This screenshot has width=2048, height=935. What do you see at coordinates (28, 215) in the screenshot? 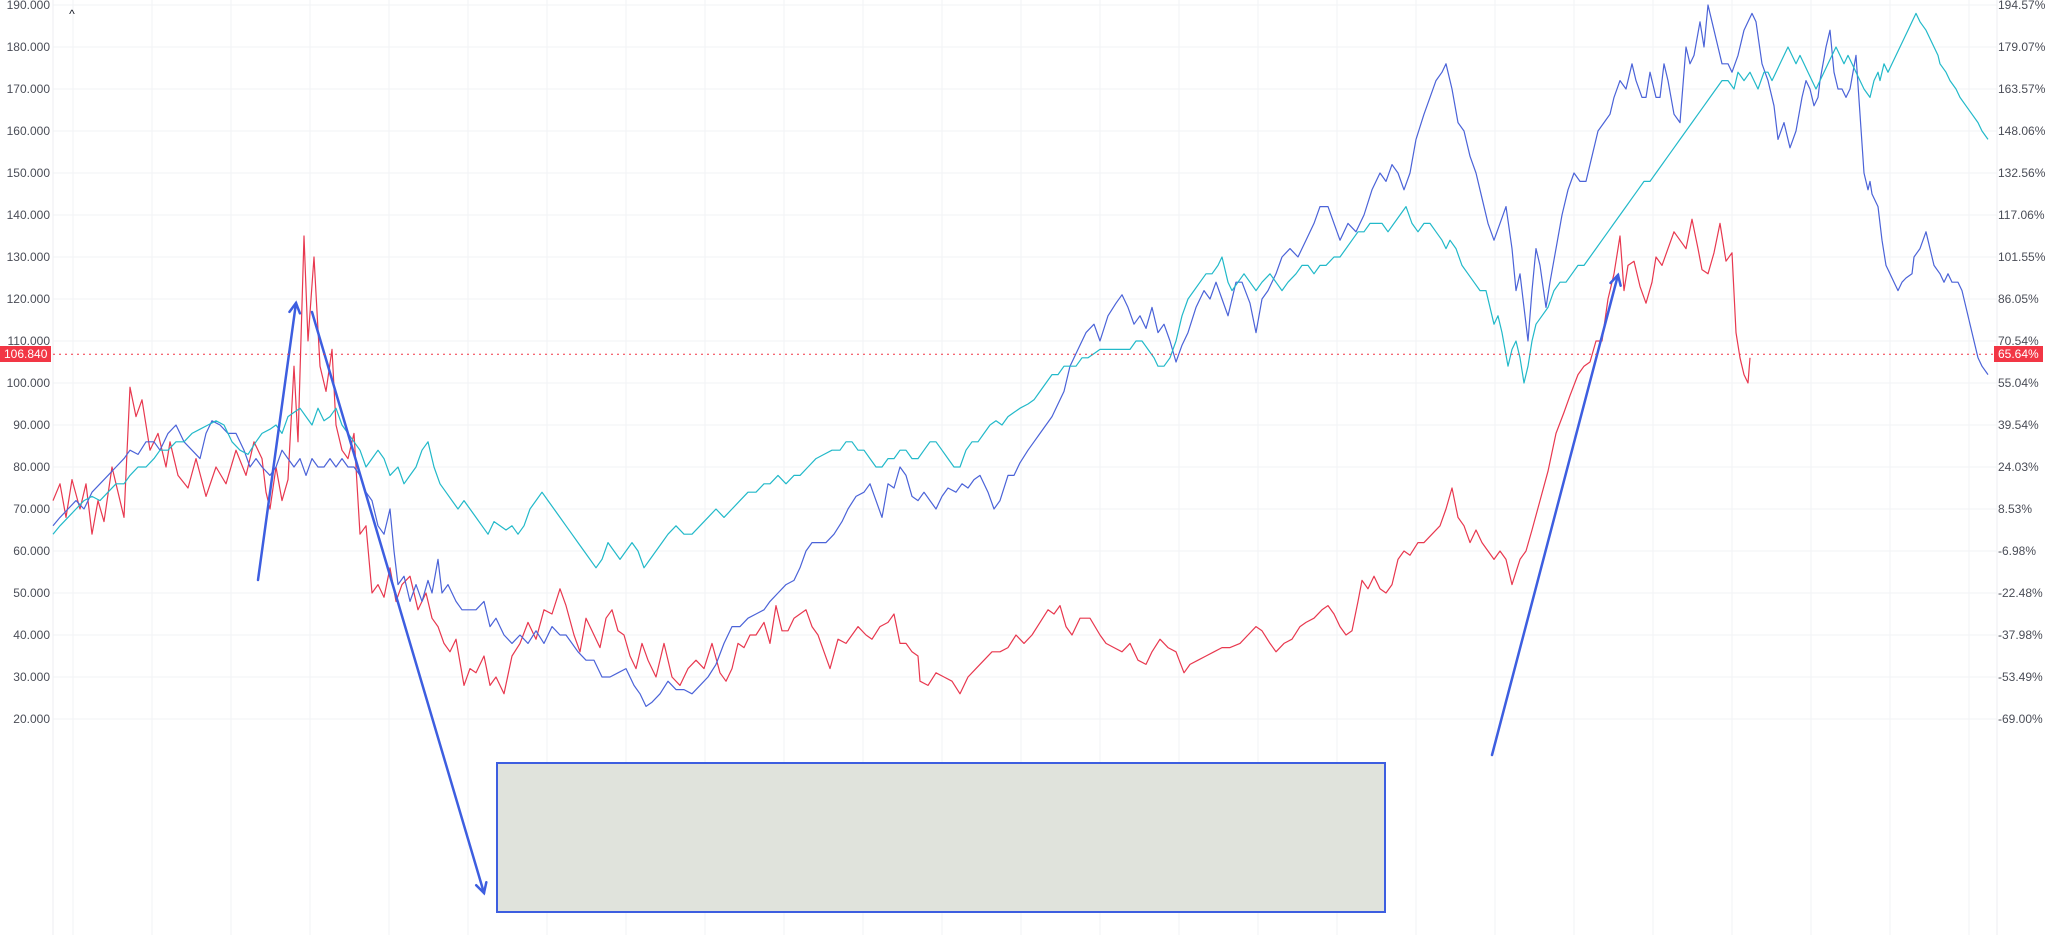
I see `left-axis-tick: 140.000` at bounding box center [28, 215].